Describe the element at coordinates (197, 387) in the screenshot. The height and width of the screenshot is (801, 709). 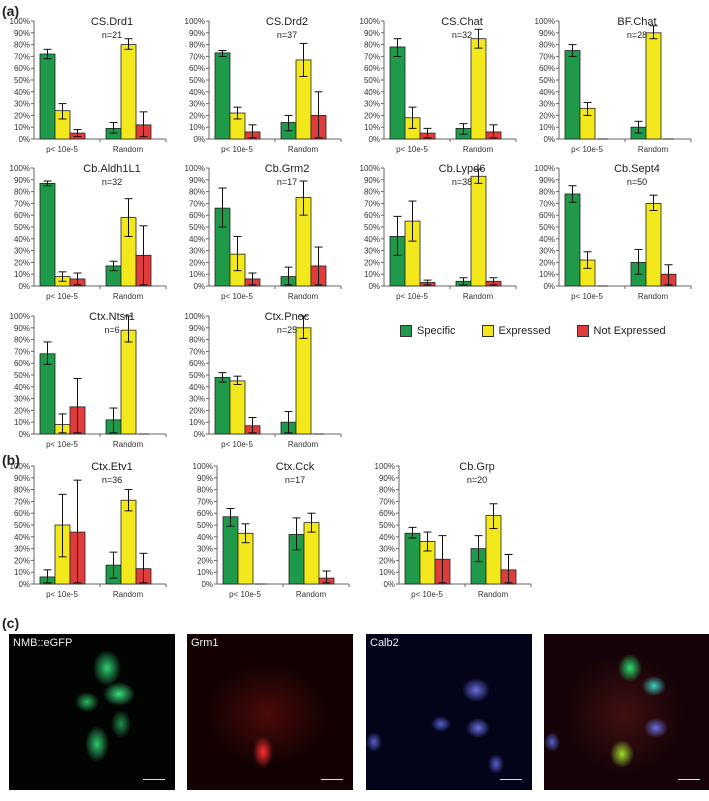
I see `svg-text: 40%` at that location.